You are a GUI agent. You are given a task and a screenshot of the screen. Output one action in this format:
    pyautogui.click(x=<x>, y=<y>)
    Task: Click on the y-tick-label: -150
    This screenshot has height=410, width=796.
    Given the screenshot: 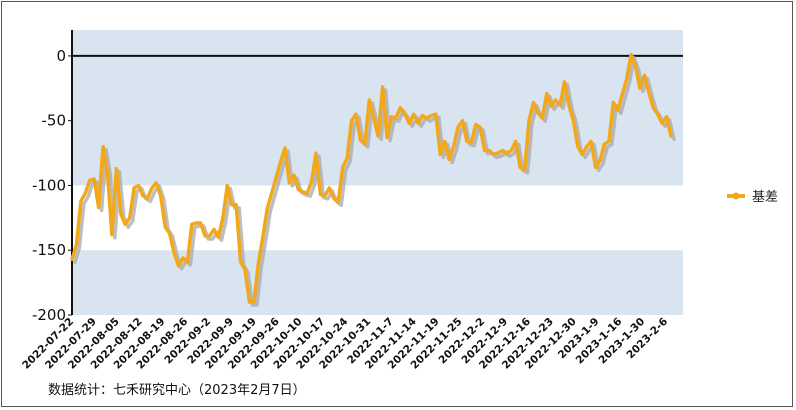 What is the action you would take?
    pyautogui.click(x=49, y=250)
    